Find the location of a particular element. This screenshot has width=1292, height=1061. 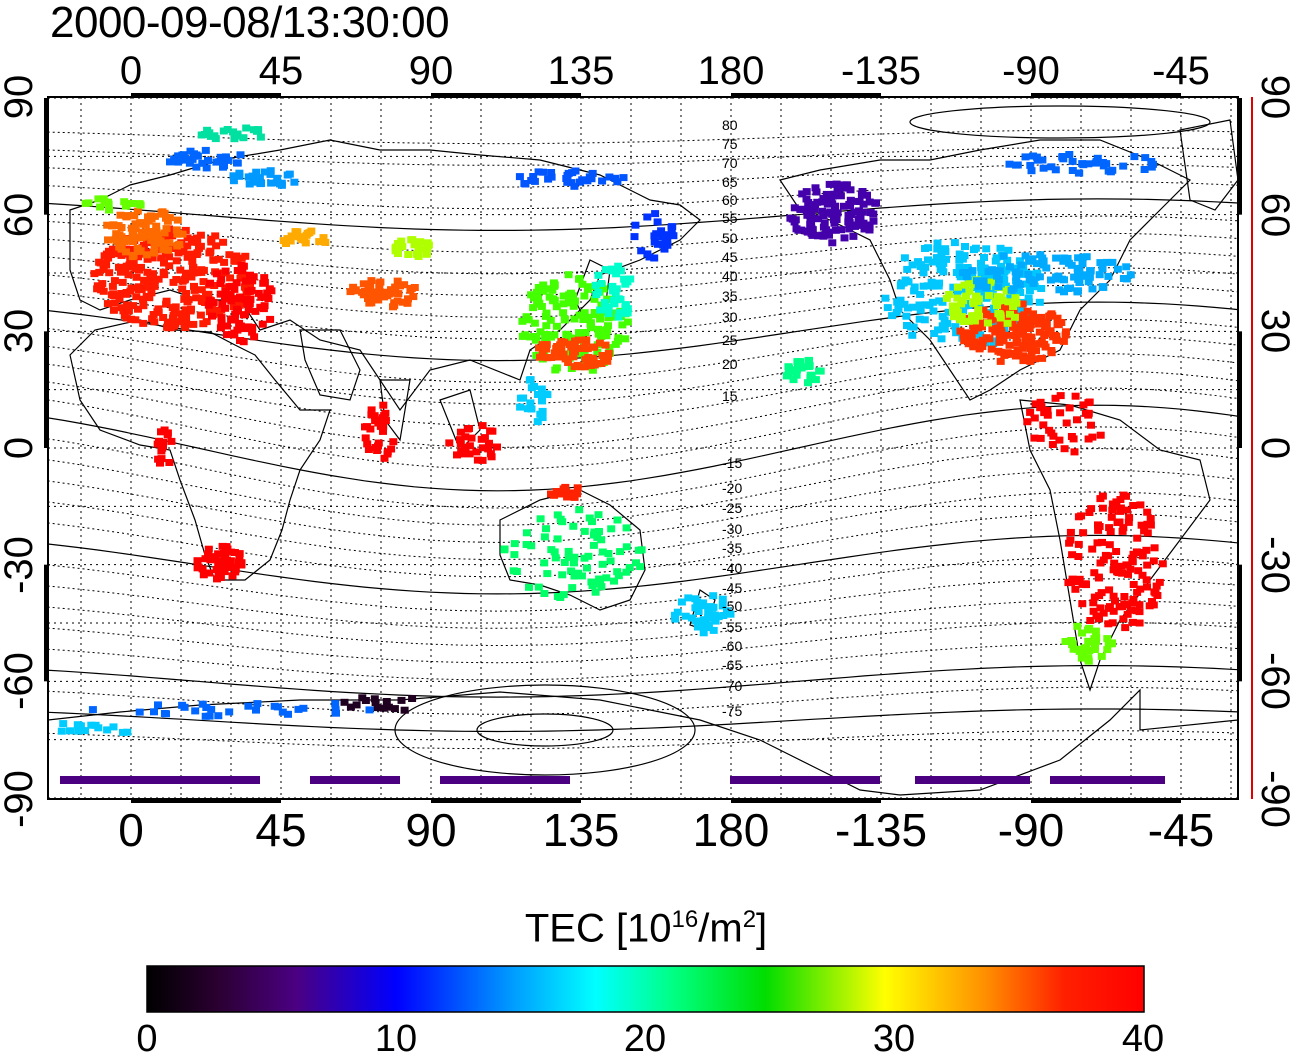

left-latitude-label: 30 is located at coordinates (20, 331).